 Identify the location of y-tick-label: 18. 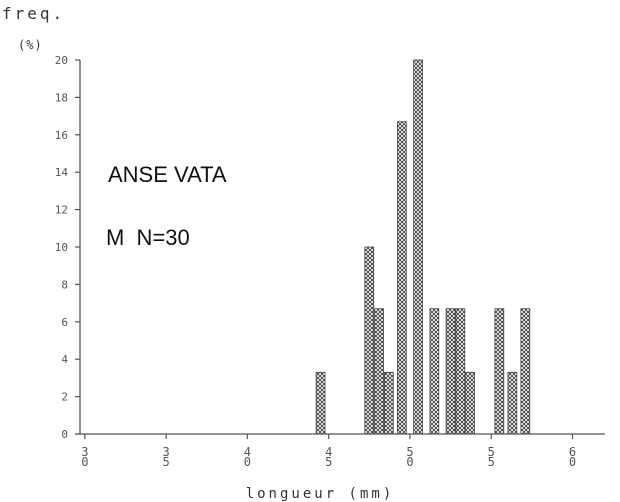
(61, 97).